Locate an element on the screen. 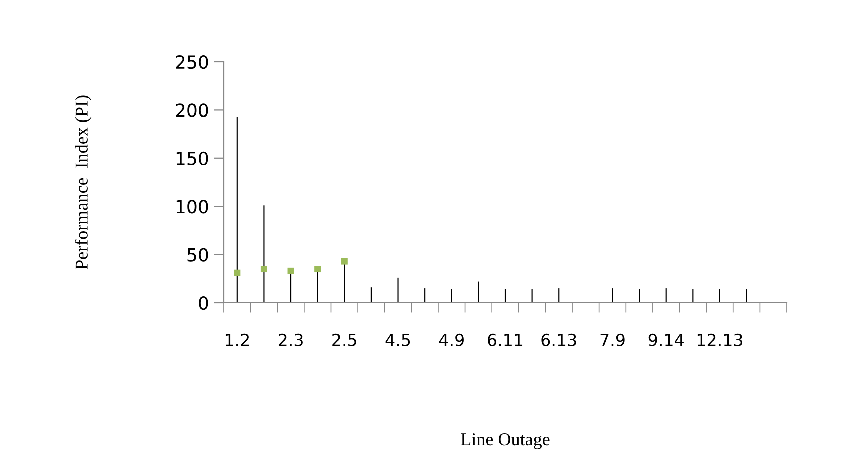  x-tick-label: 7.9 is located at coordinates (612, 340).